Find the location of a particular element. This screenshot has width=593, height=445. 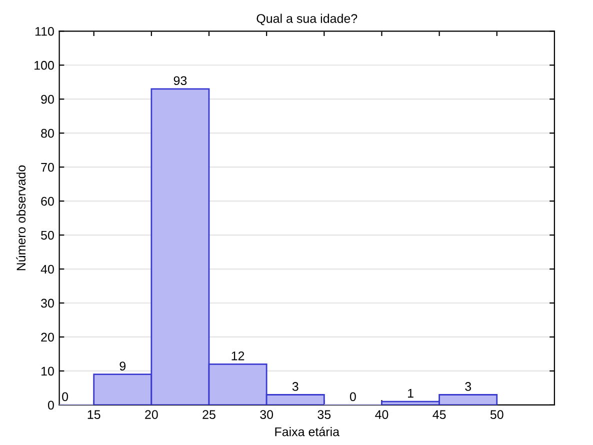

y-tick-label: 100 is located at coordinates (44, 65).